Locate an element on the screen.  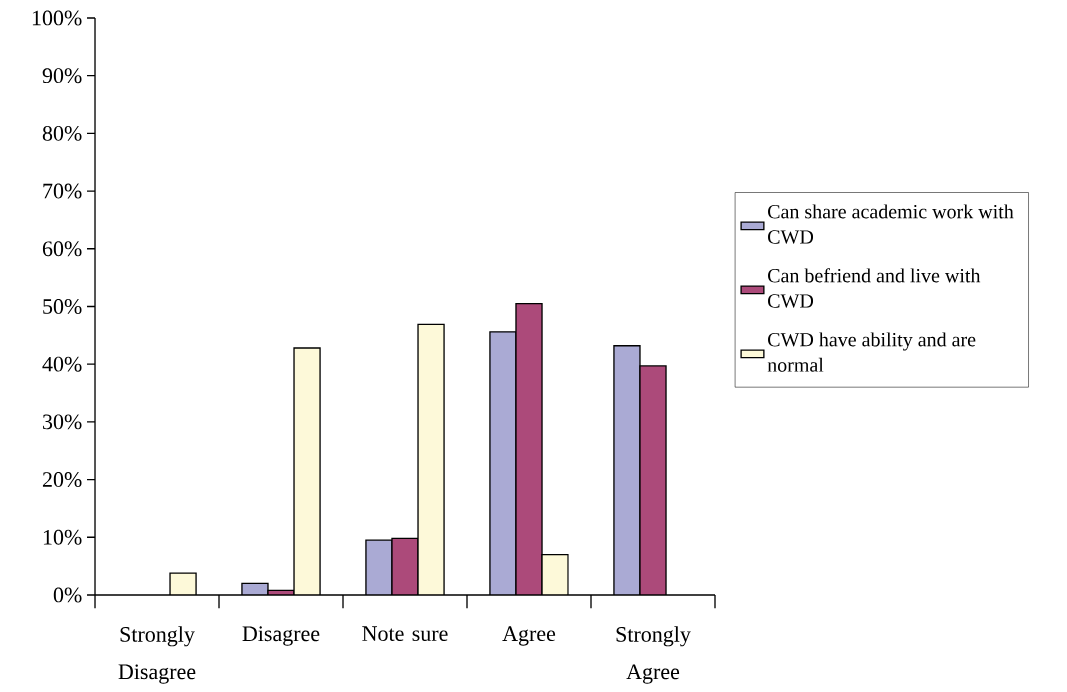
x-tick-label: Strongly Disagree is located at coordinates (157, 655).